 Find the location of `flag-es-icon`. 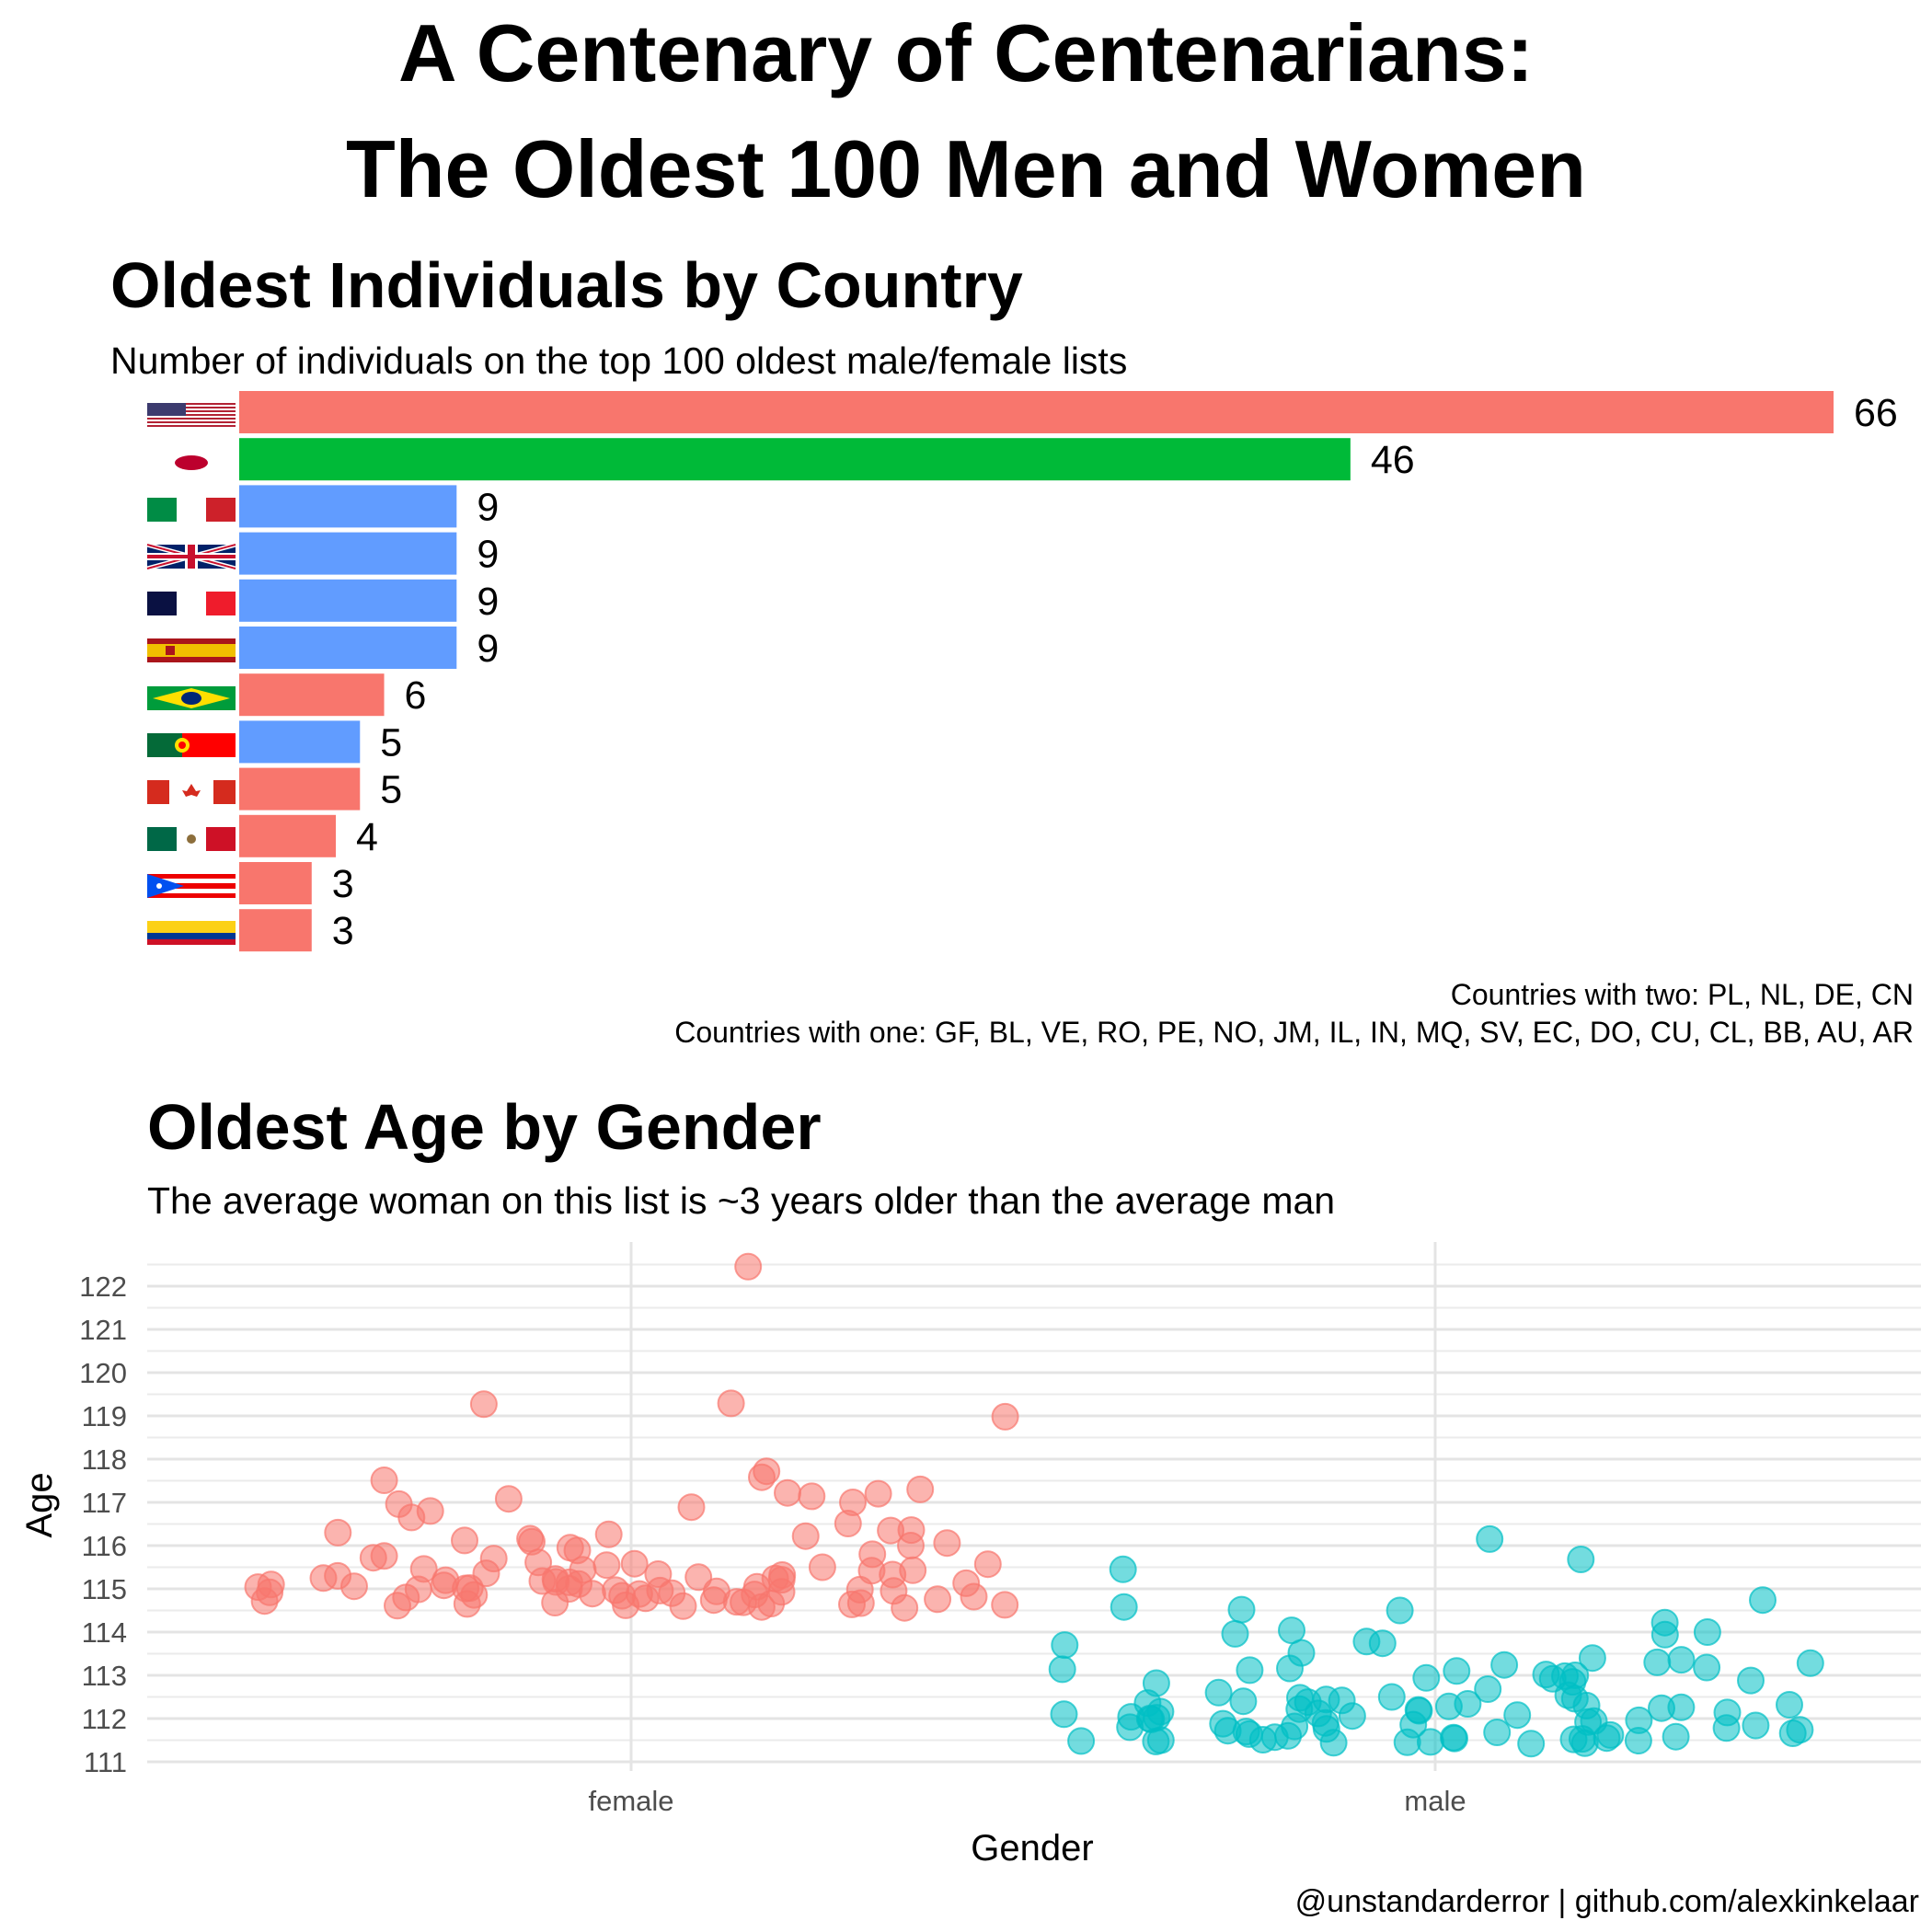

flag-es-icon is located at coordinates (191, 650).